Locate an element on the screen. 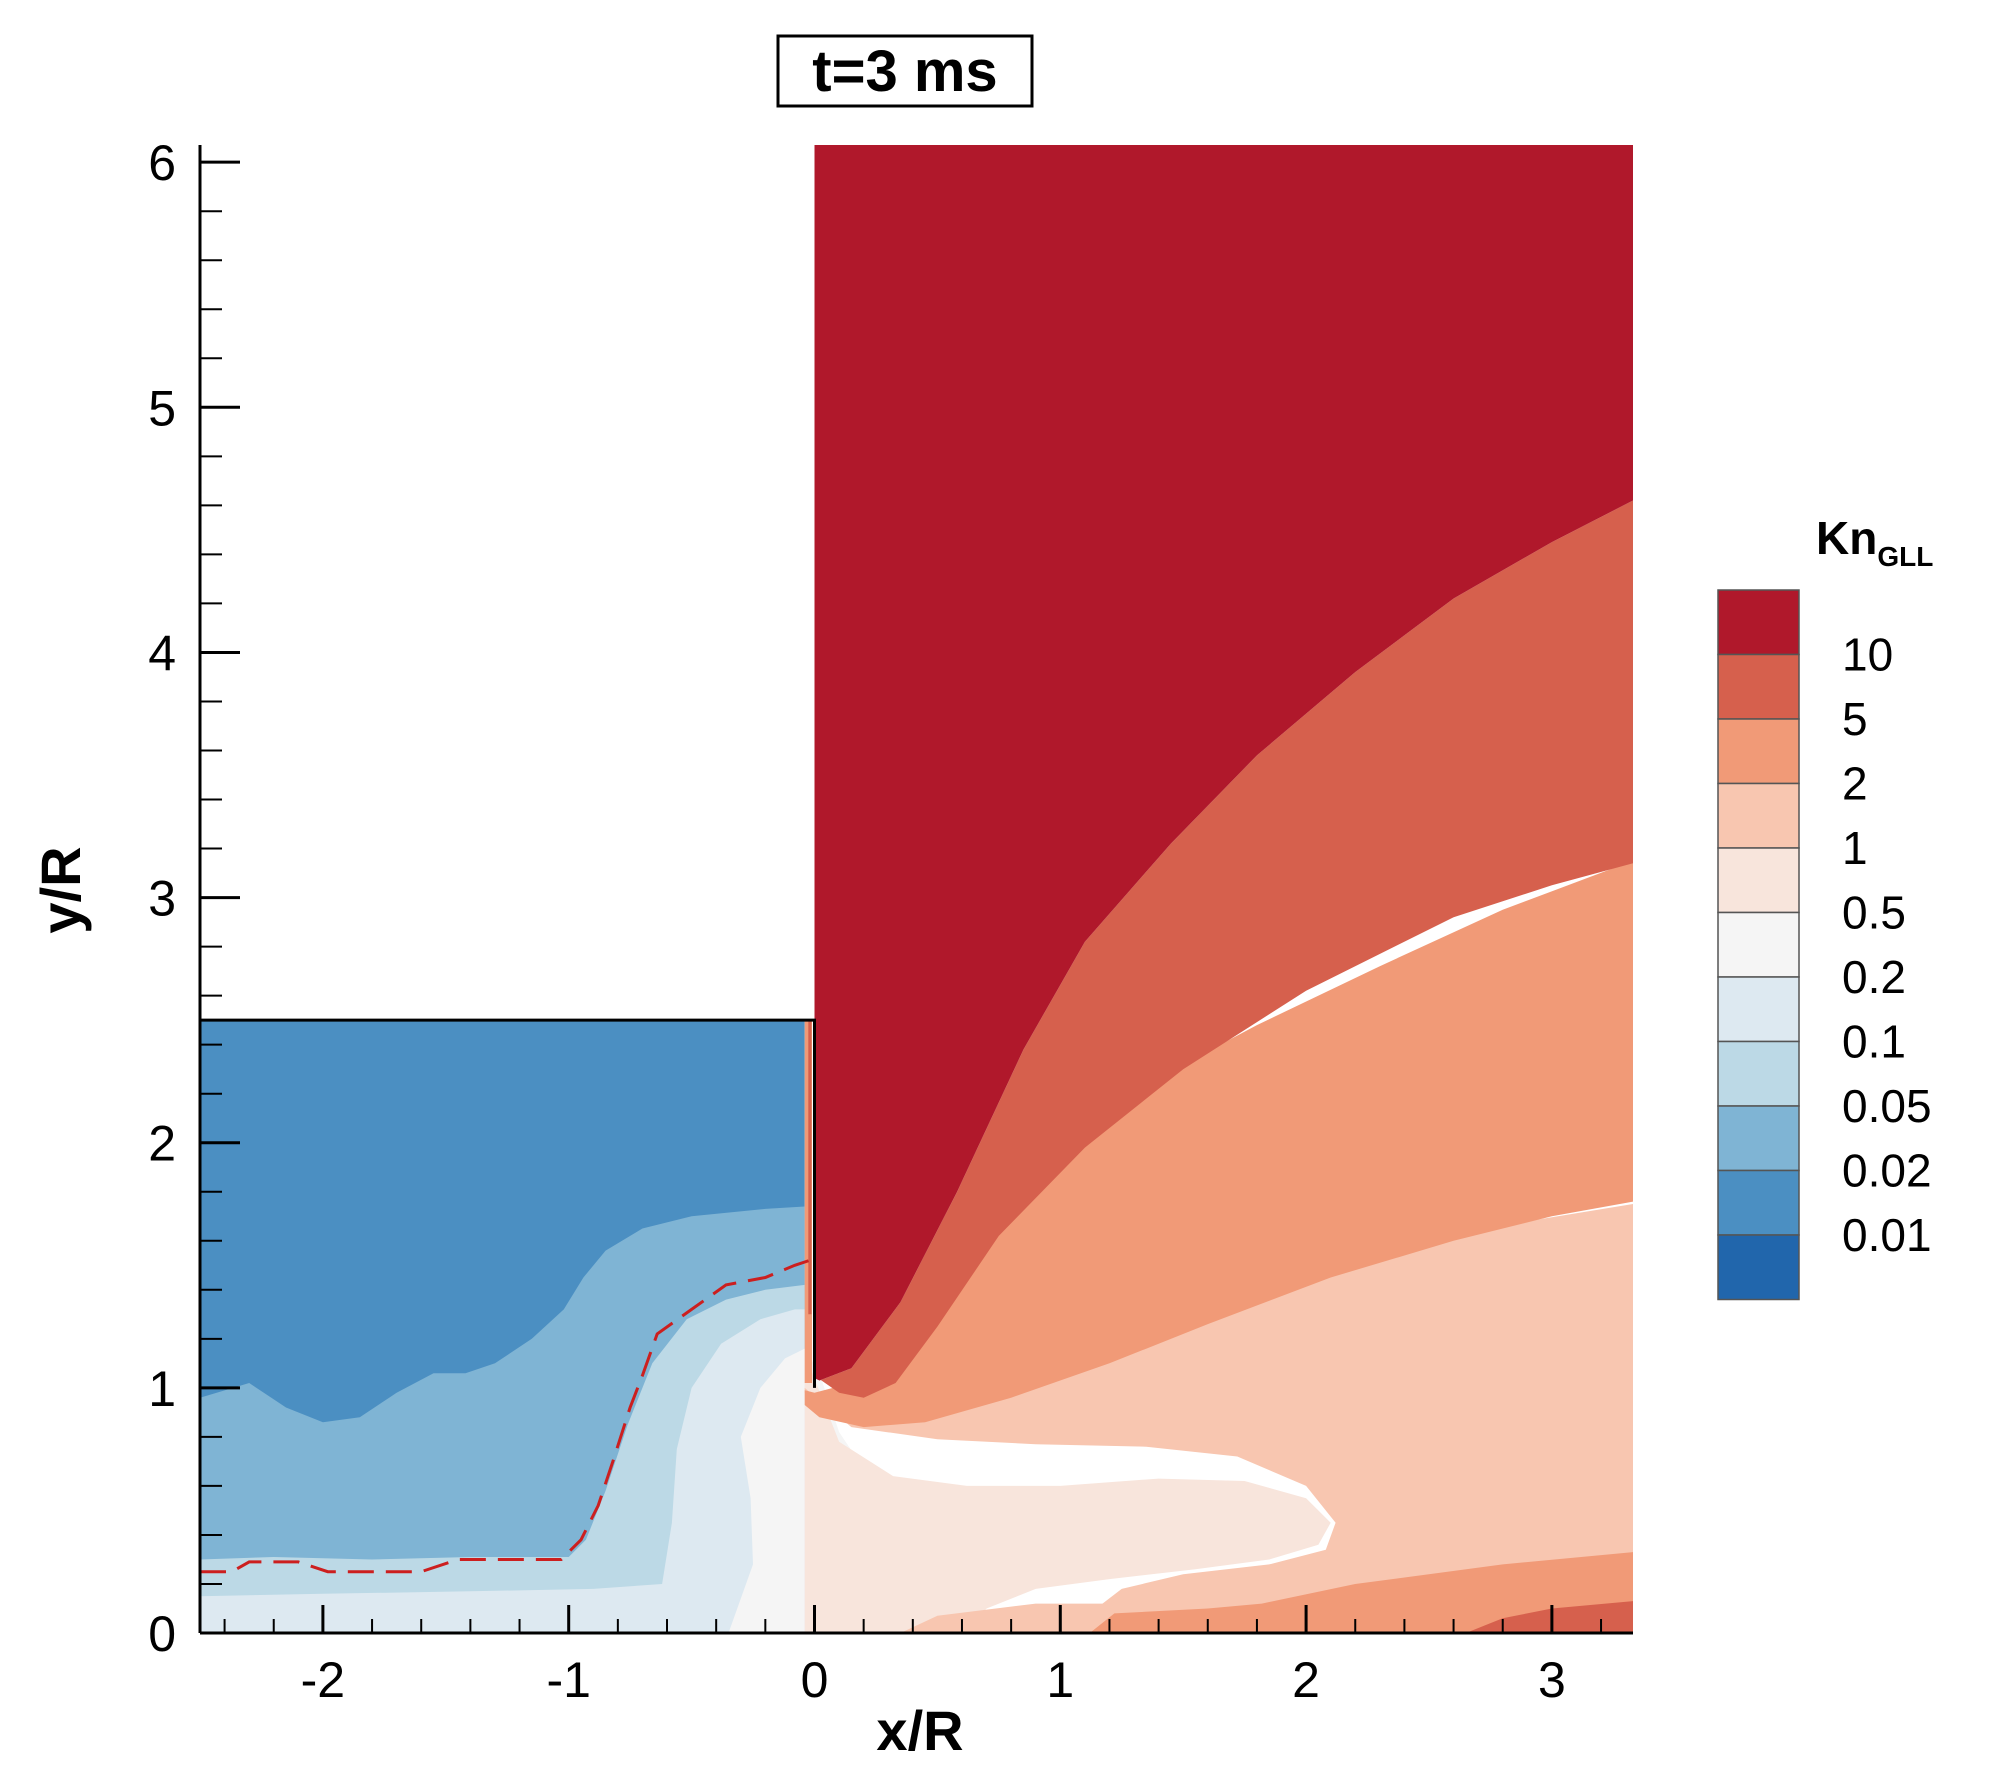 This screenshot has width=2000, height=1778. legend-level-label: 0.2 is located at coordinates (1874, 977).